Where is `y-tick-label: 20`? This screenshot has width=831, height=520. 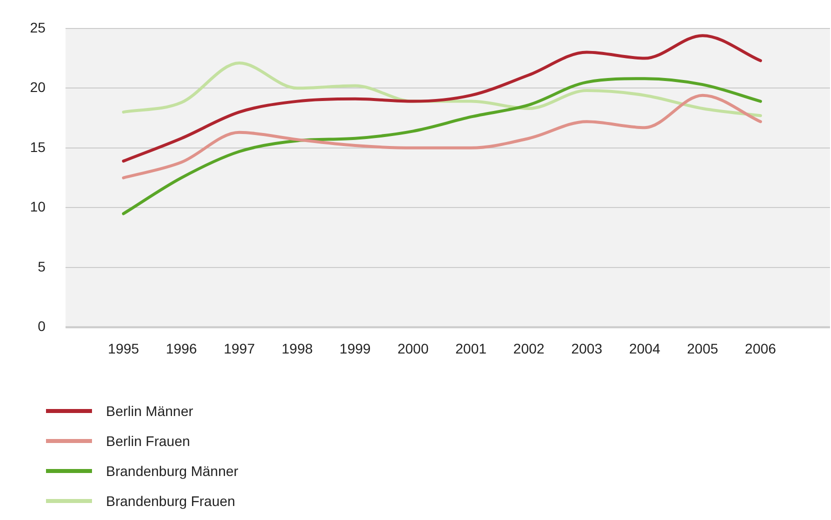 y-tick-label: 20 is located at coordinates (38, 87).